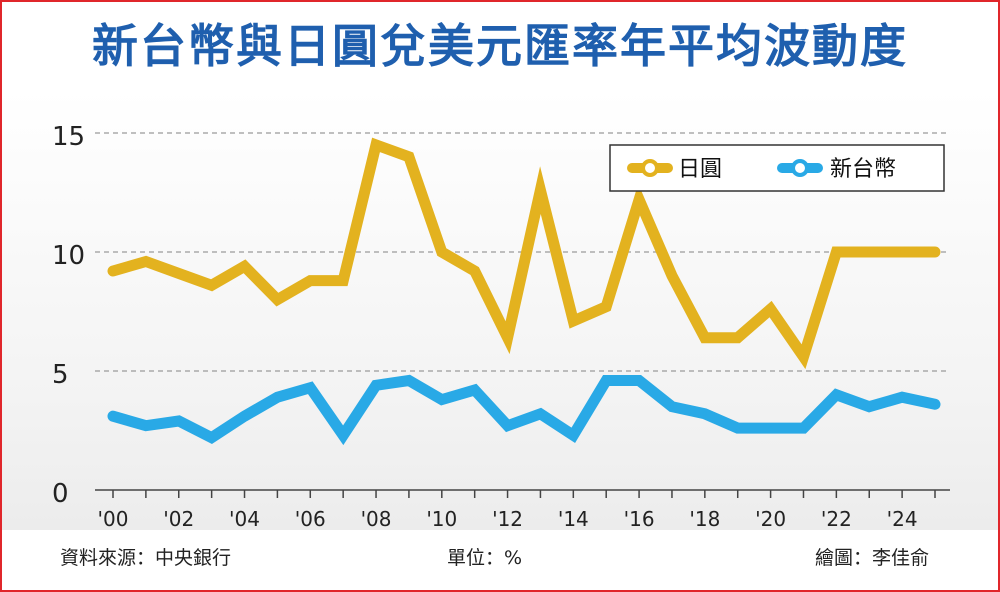 The image size is (1000, 592). Describe the element at coordinates (507, 519) in the screenshot. I see `x-tick-label: '12` at that location.